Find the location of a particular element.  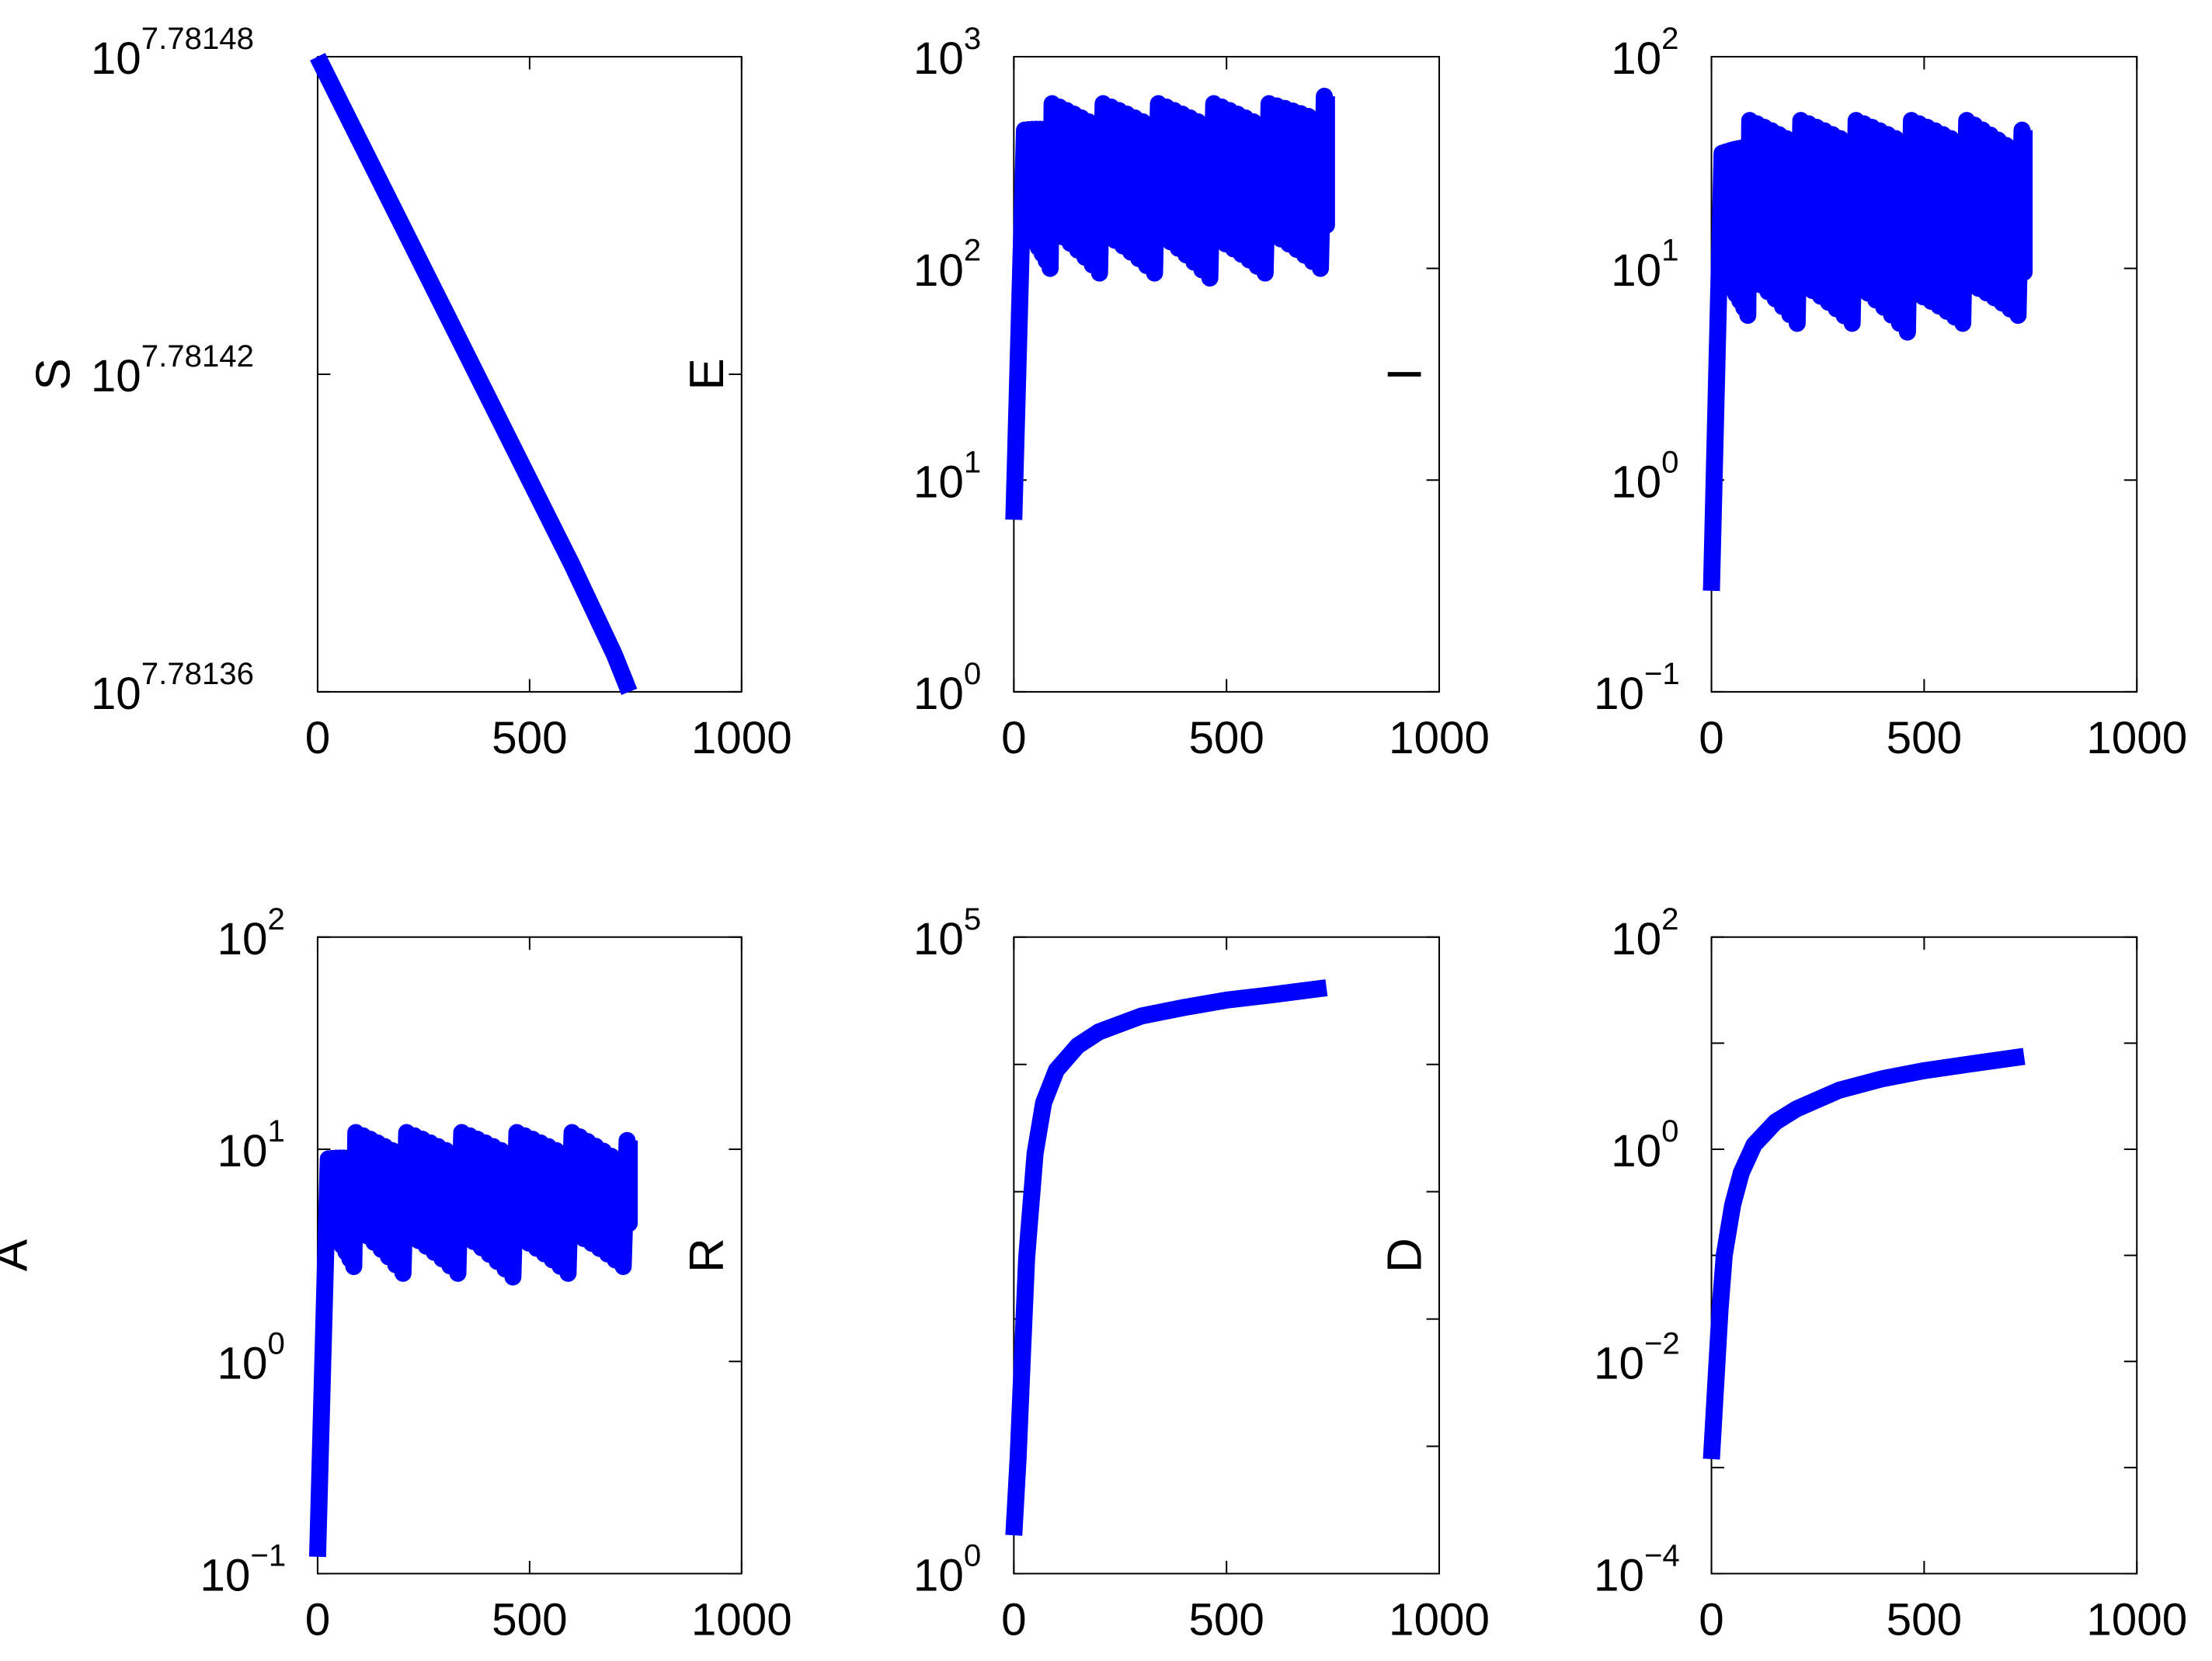

y-axis-label: I is located at coordinates (1404, 374).